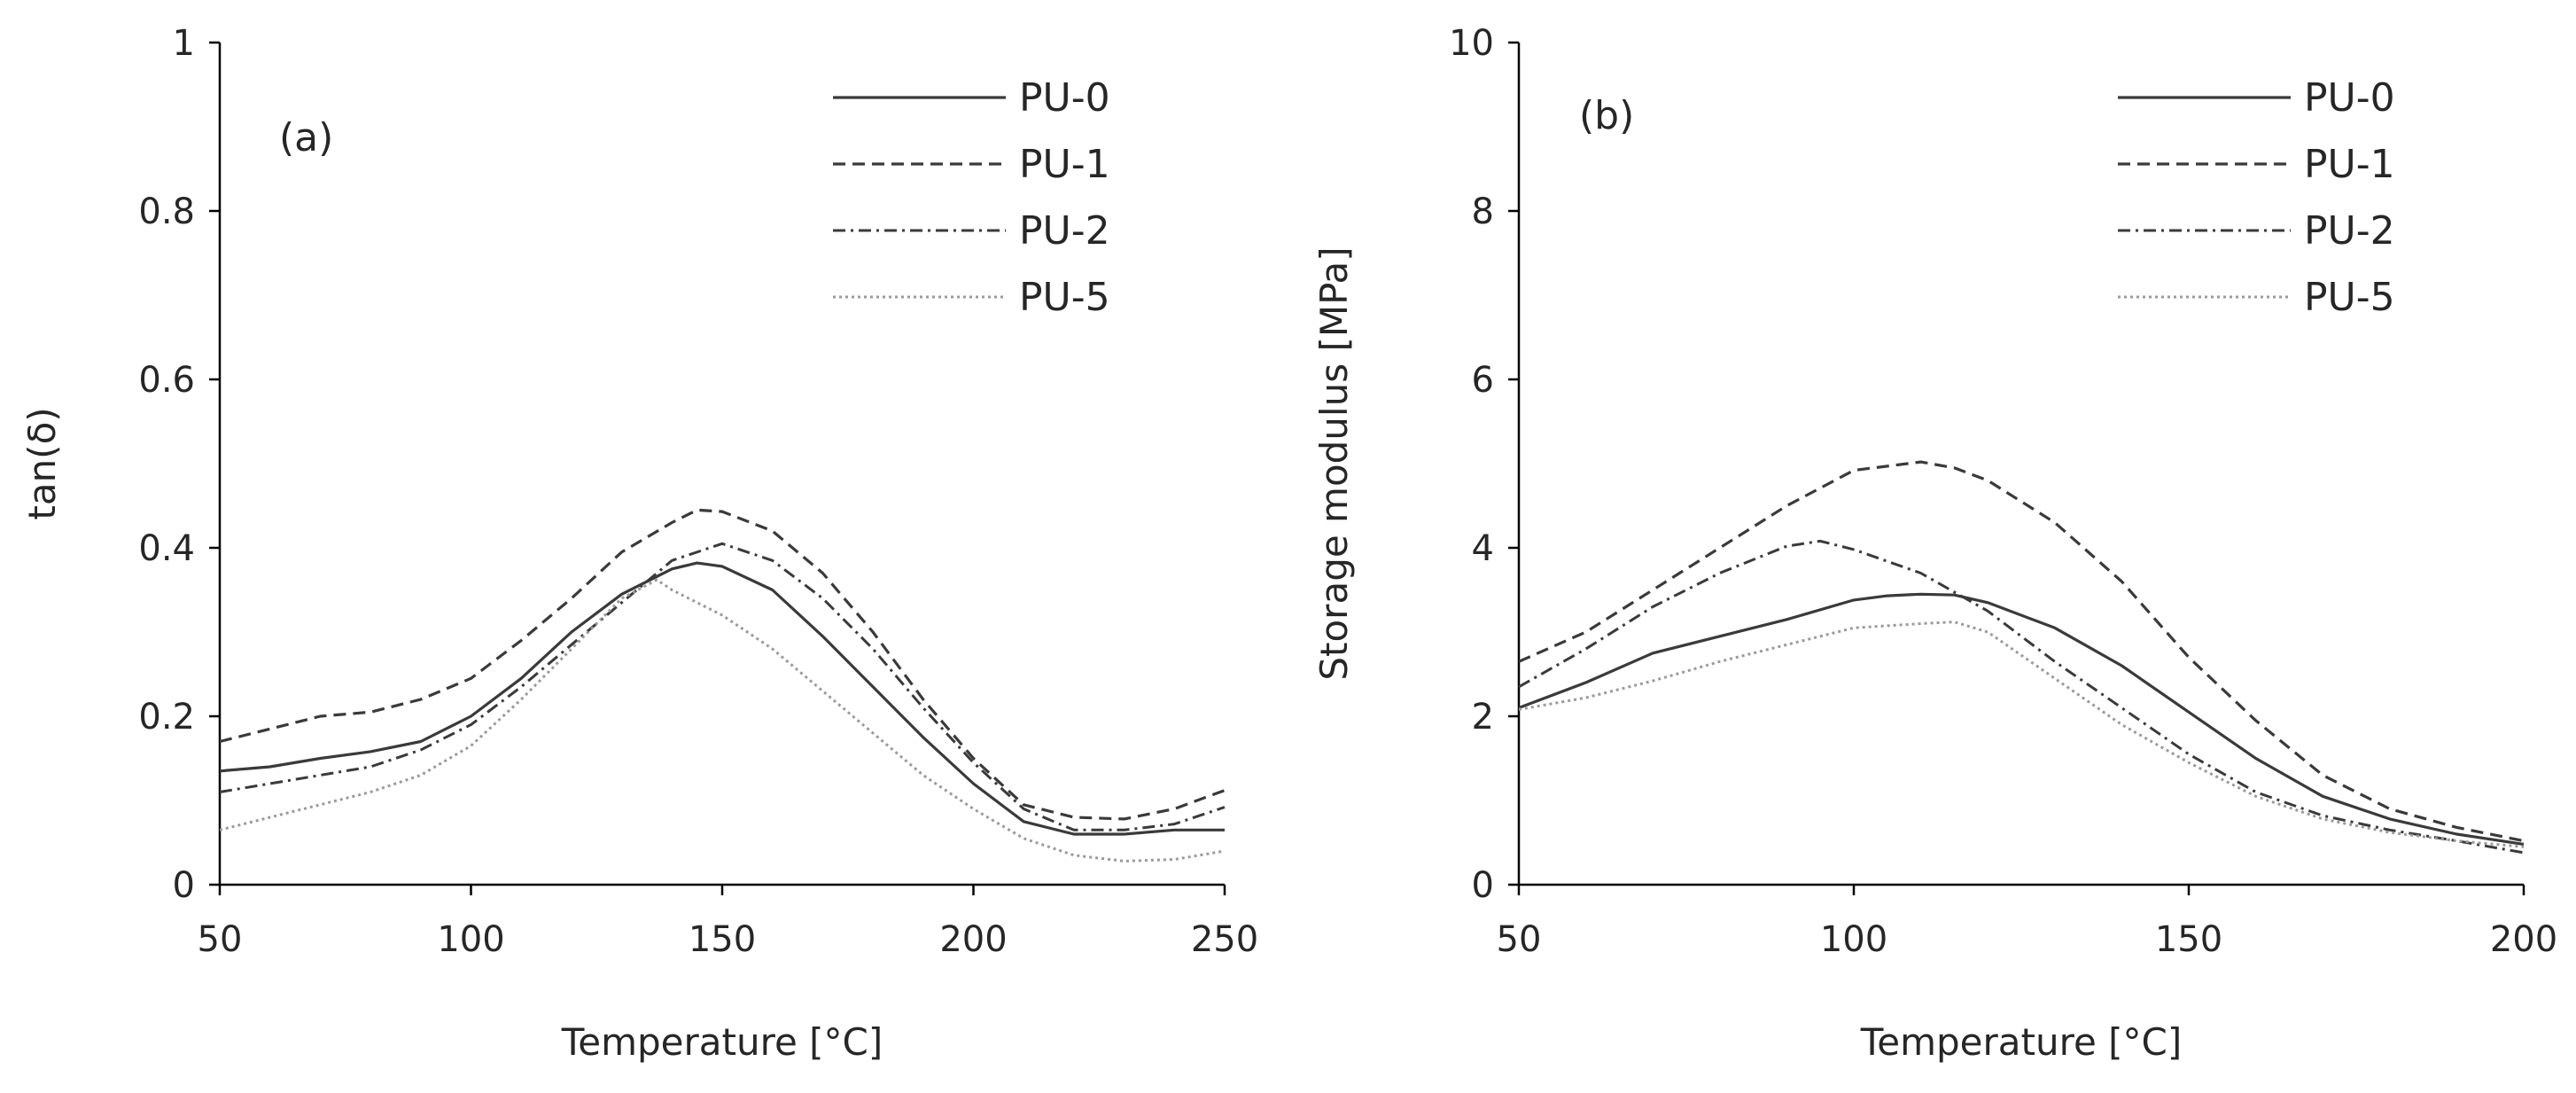 This screenshot has width=2576, height=1093. I want to click on panel-label: (a), so click(306, 137).